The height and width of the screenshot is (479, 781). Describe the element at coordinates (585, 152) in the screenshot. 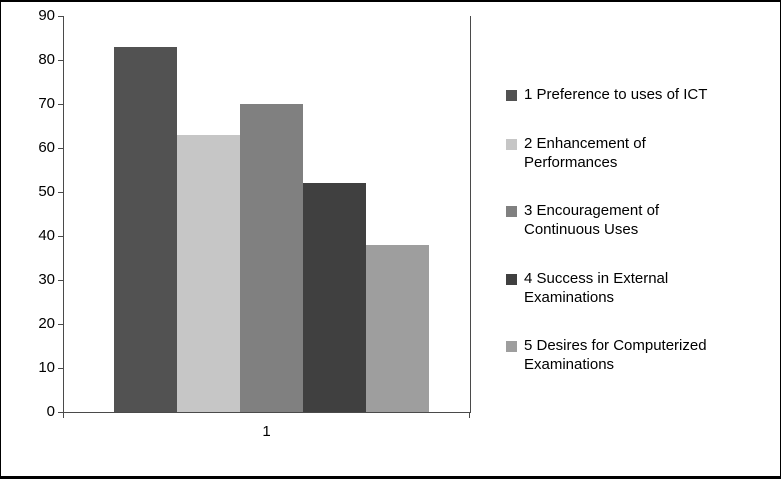

I see `legend-label: 2 Enhancement of Performances` at that location.